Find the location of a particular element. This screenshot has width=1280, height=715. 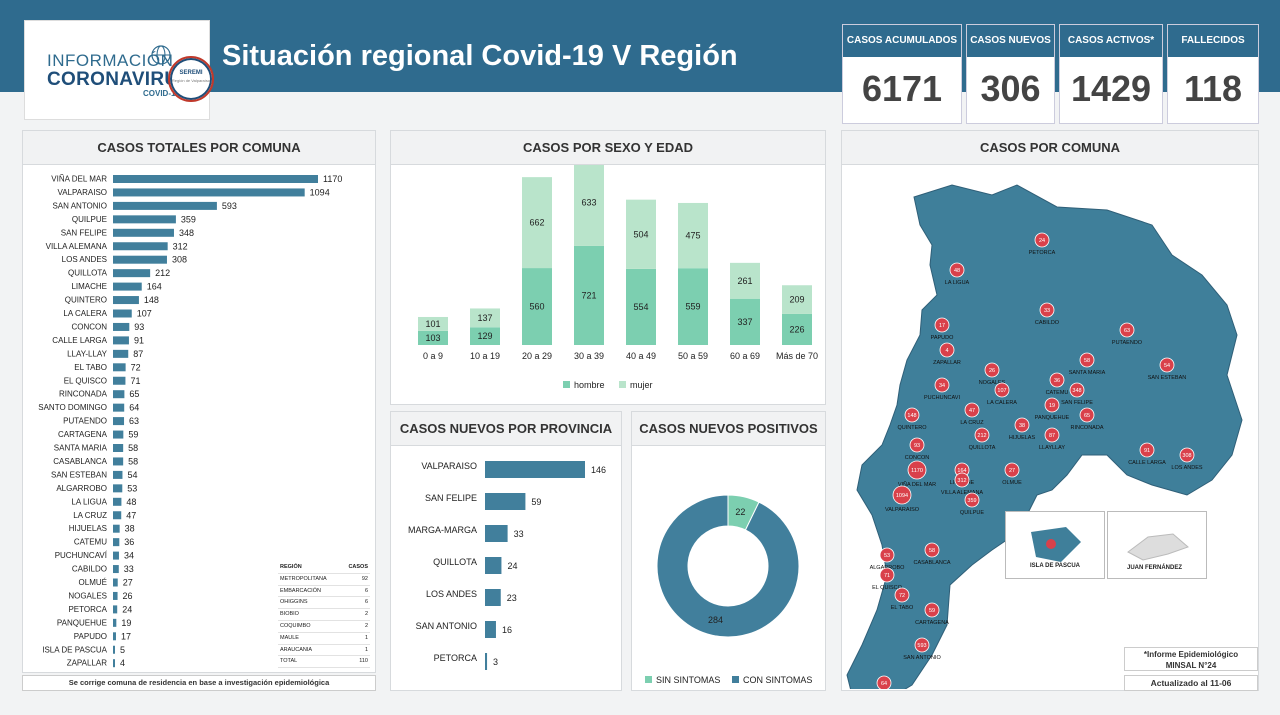

bar-value: 312 is located at coordinates (180, 246).